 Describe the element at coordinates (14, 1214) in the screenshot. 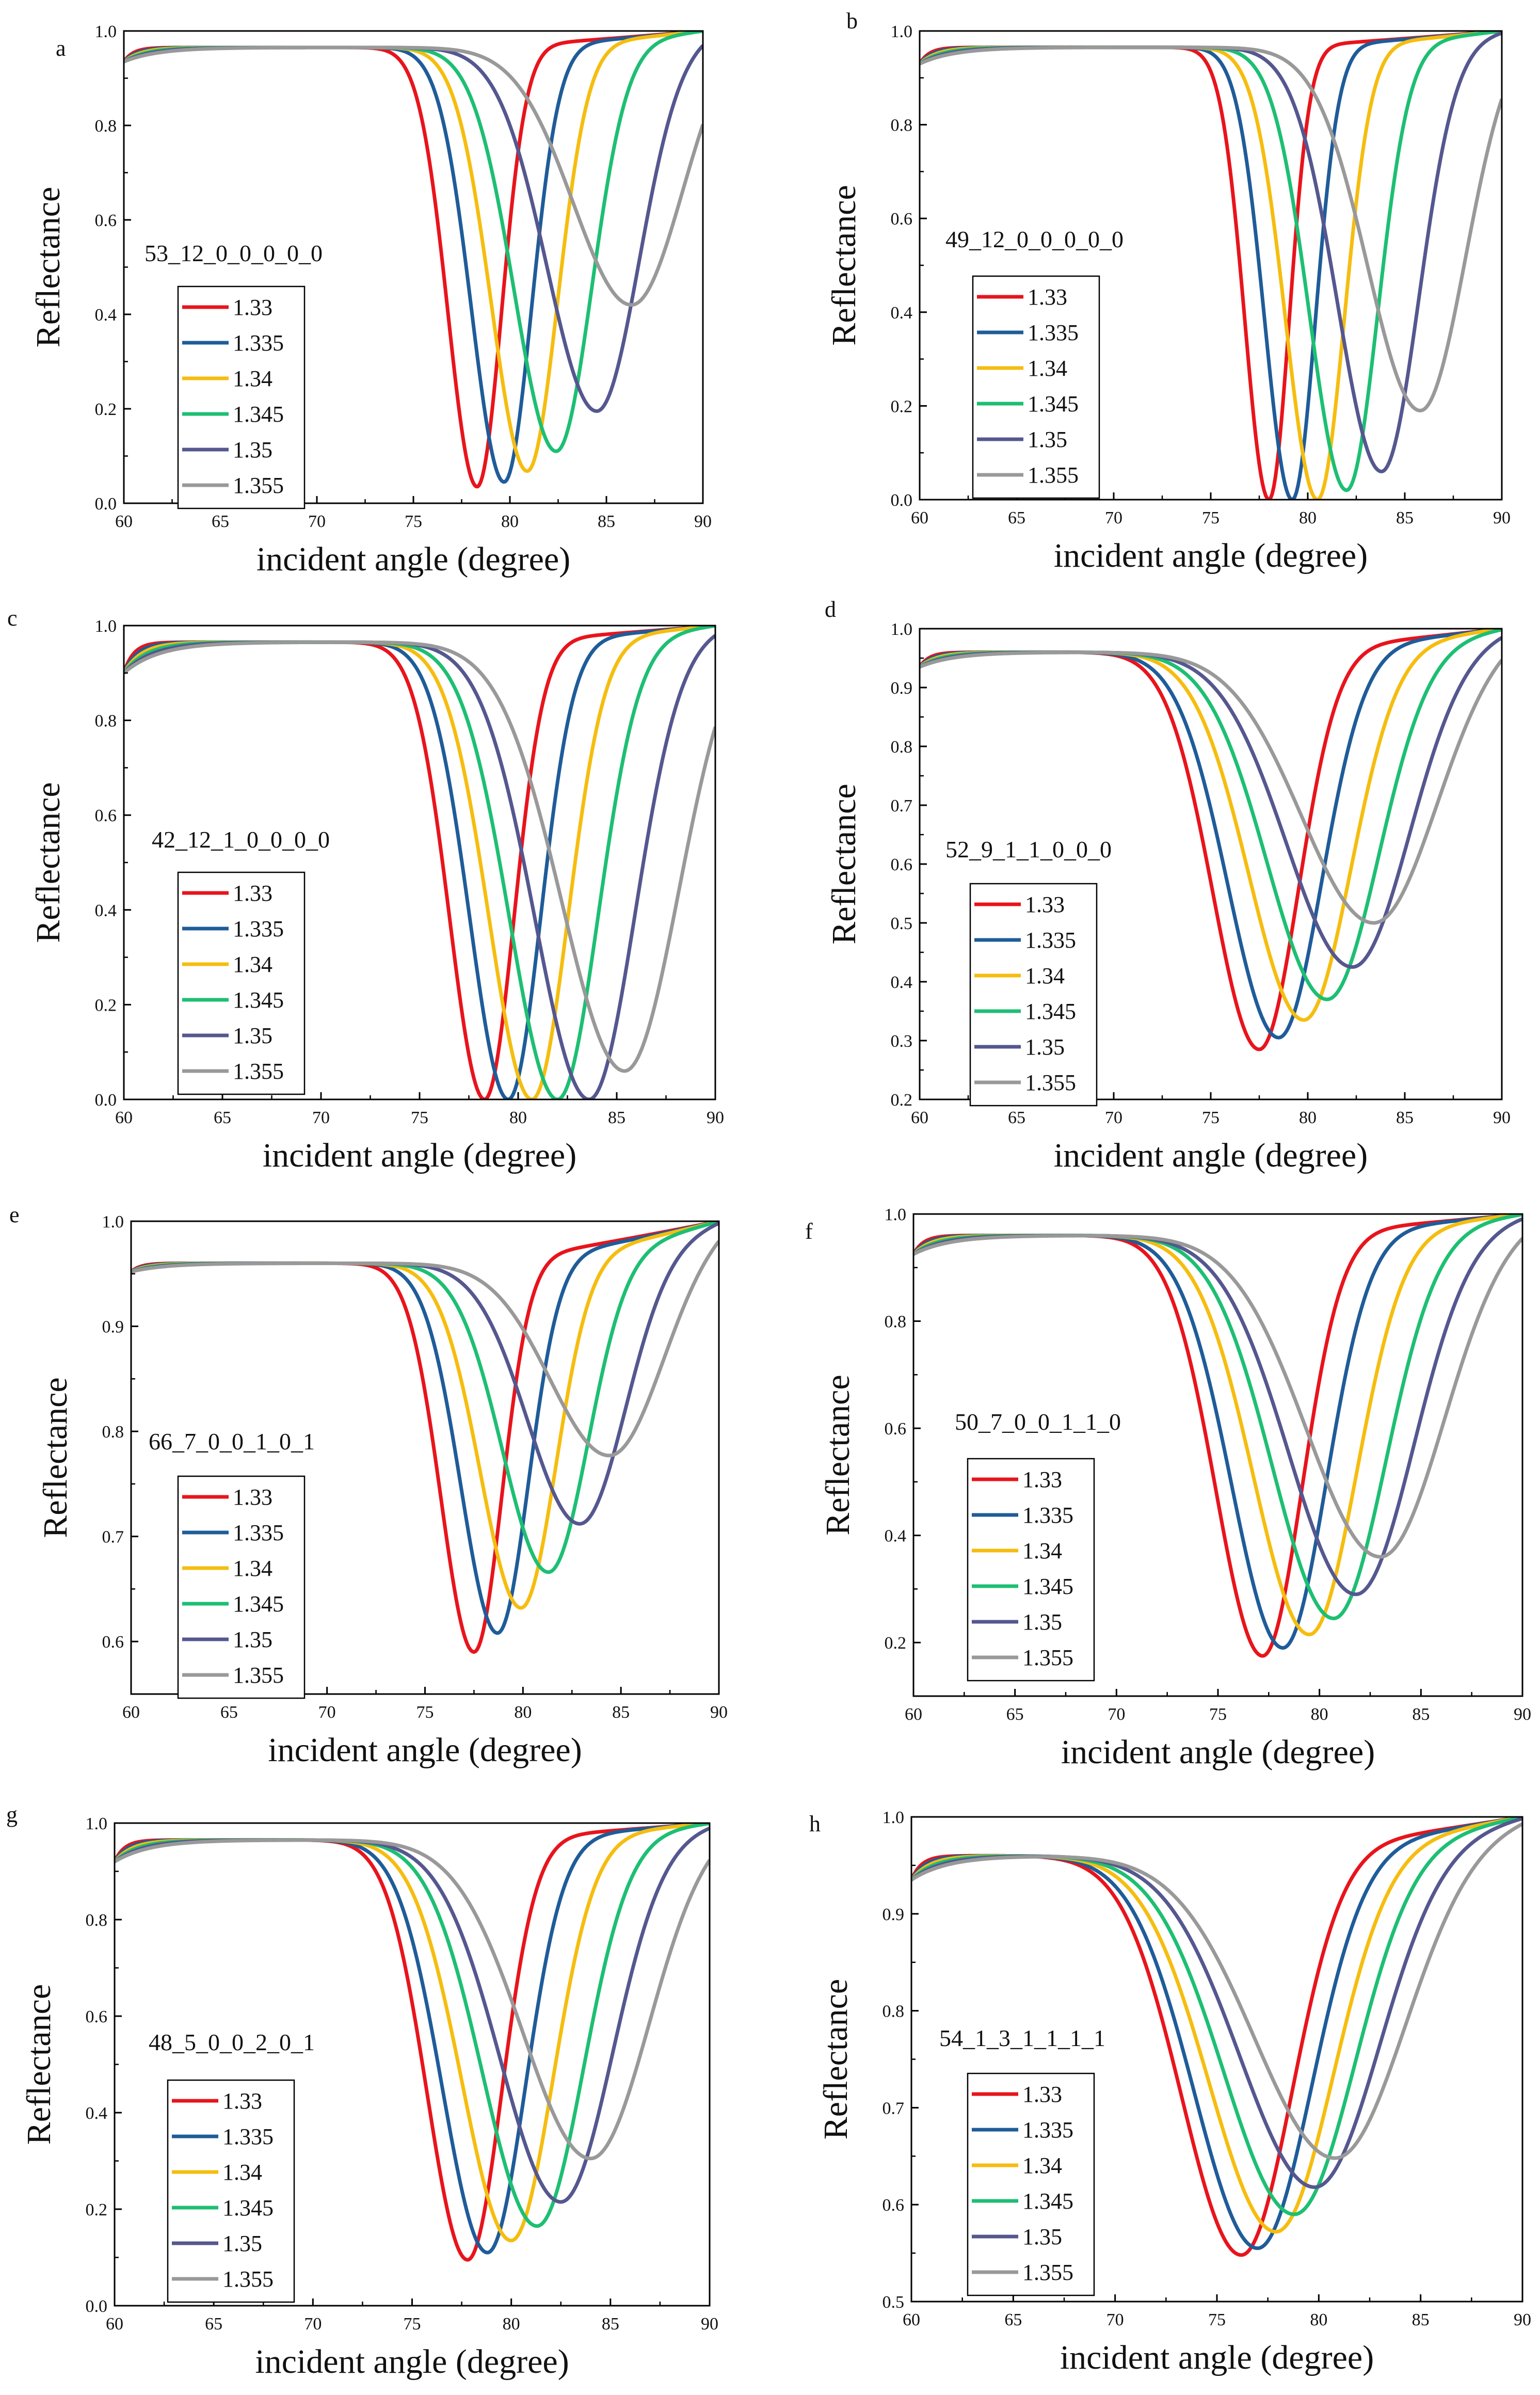

I see `panel-letter: e` at that location.